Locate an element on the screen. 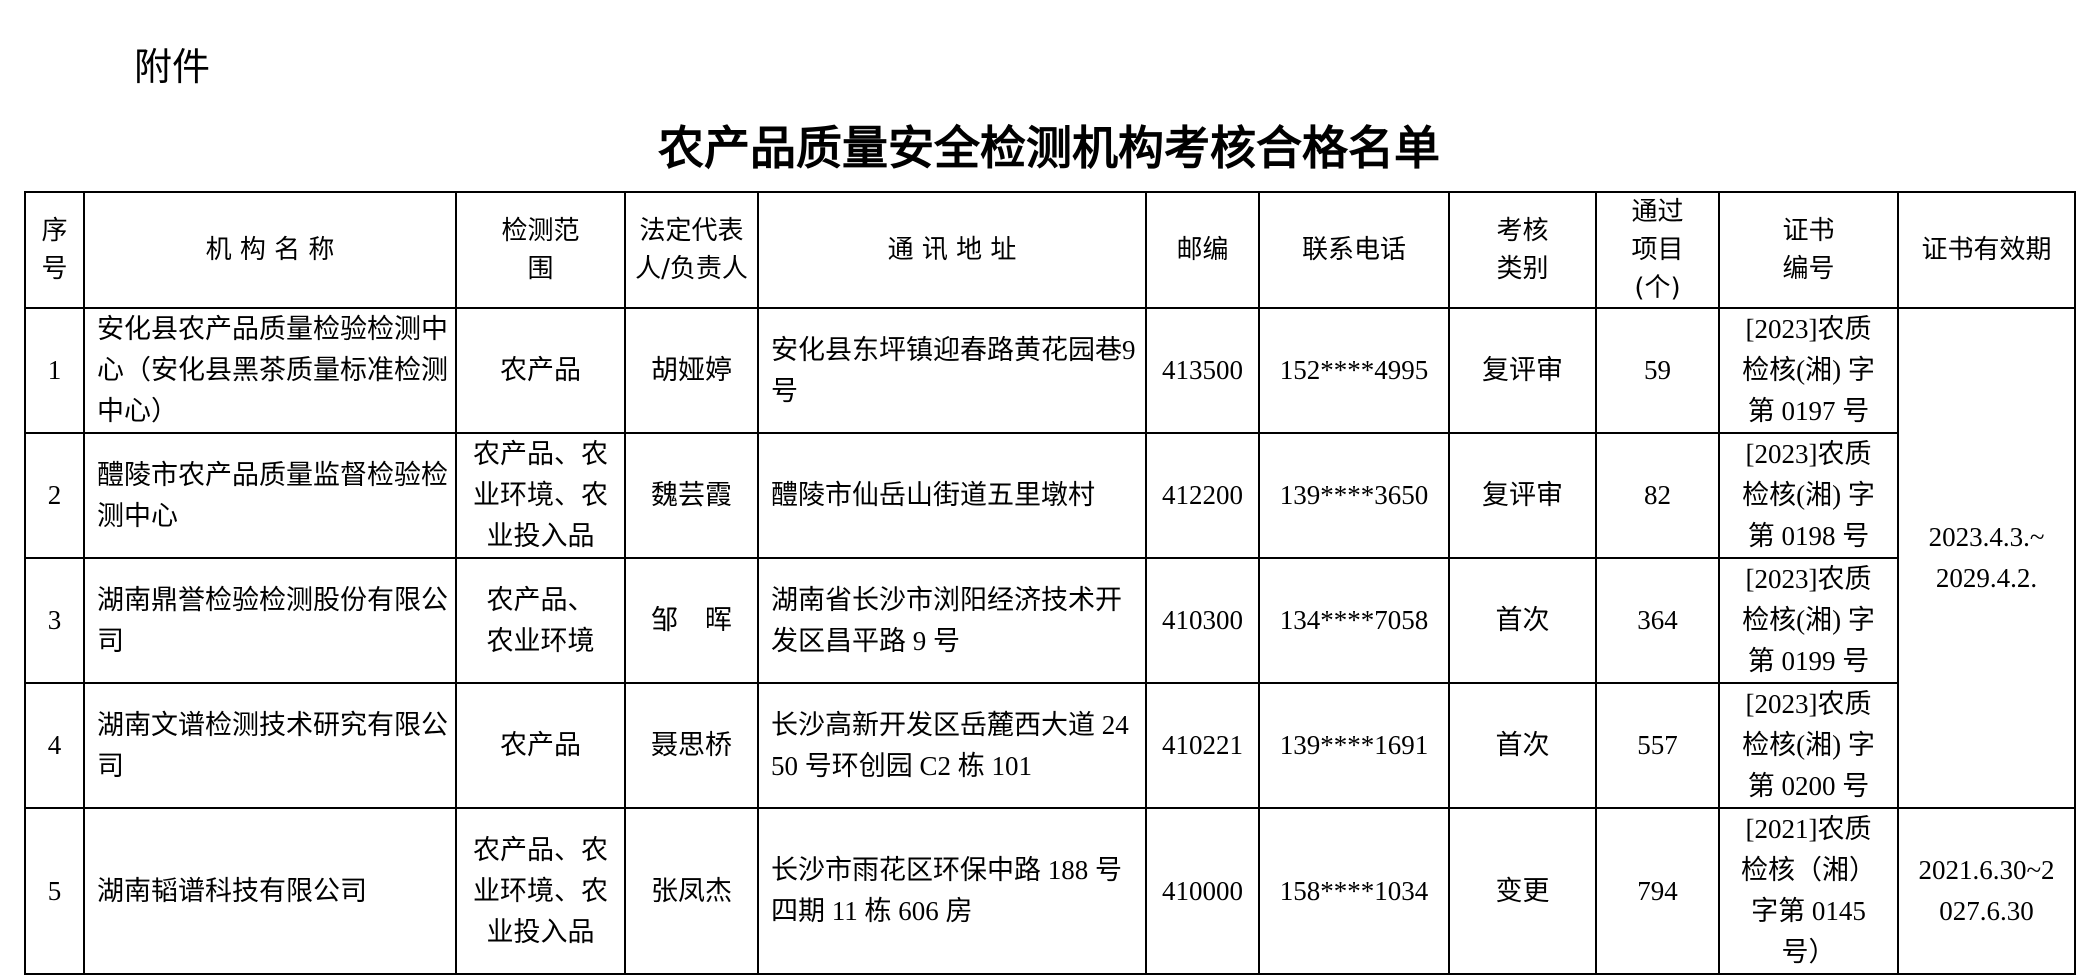  postal-code: 413500 is located at coordinates (1202, 370).